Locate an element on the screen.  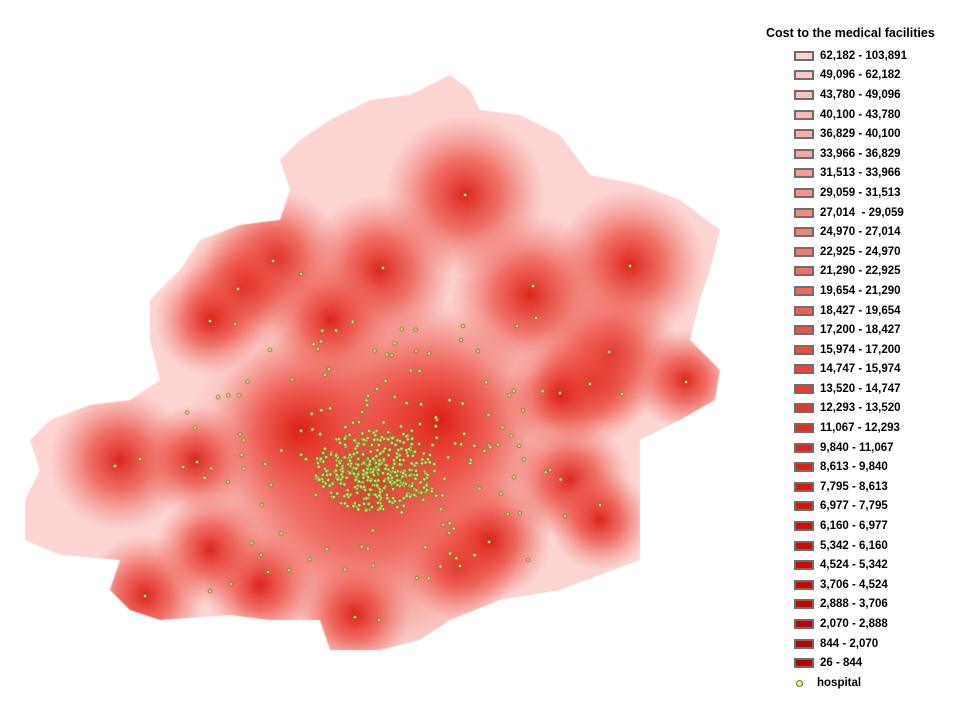
legend-class-label: 49,096 - 62,182 is located at coordinates (860, 75).